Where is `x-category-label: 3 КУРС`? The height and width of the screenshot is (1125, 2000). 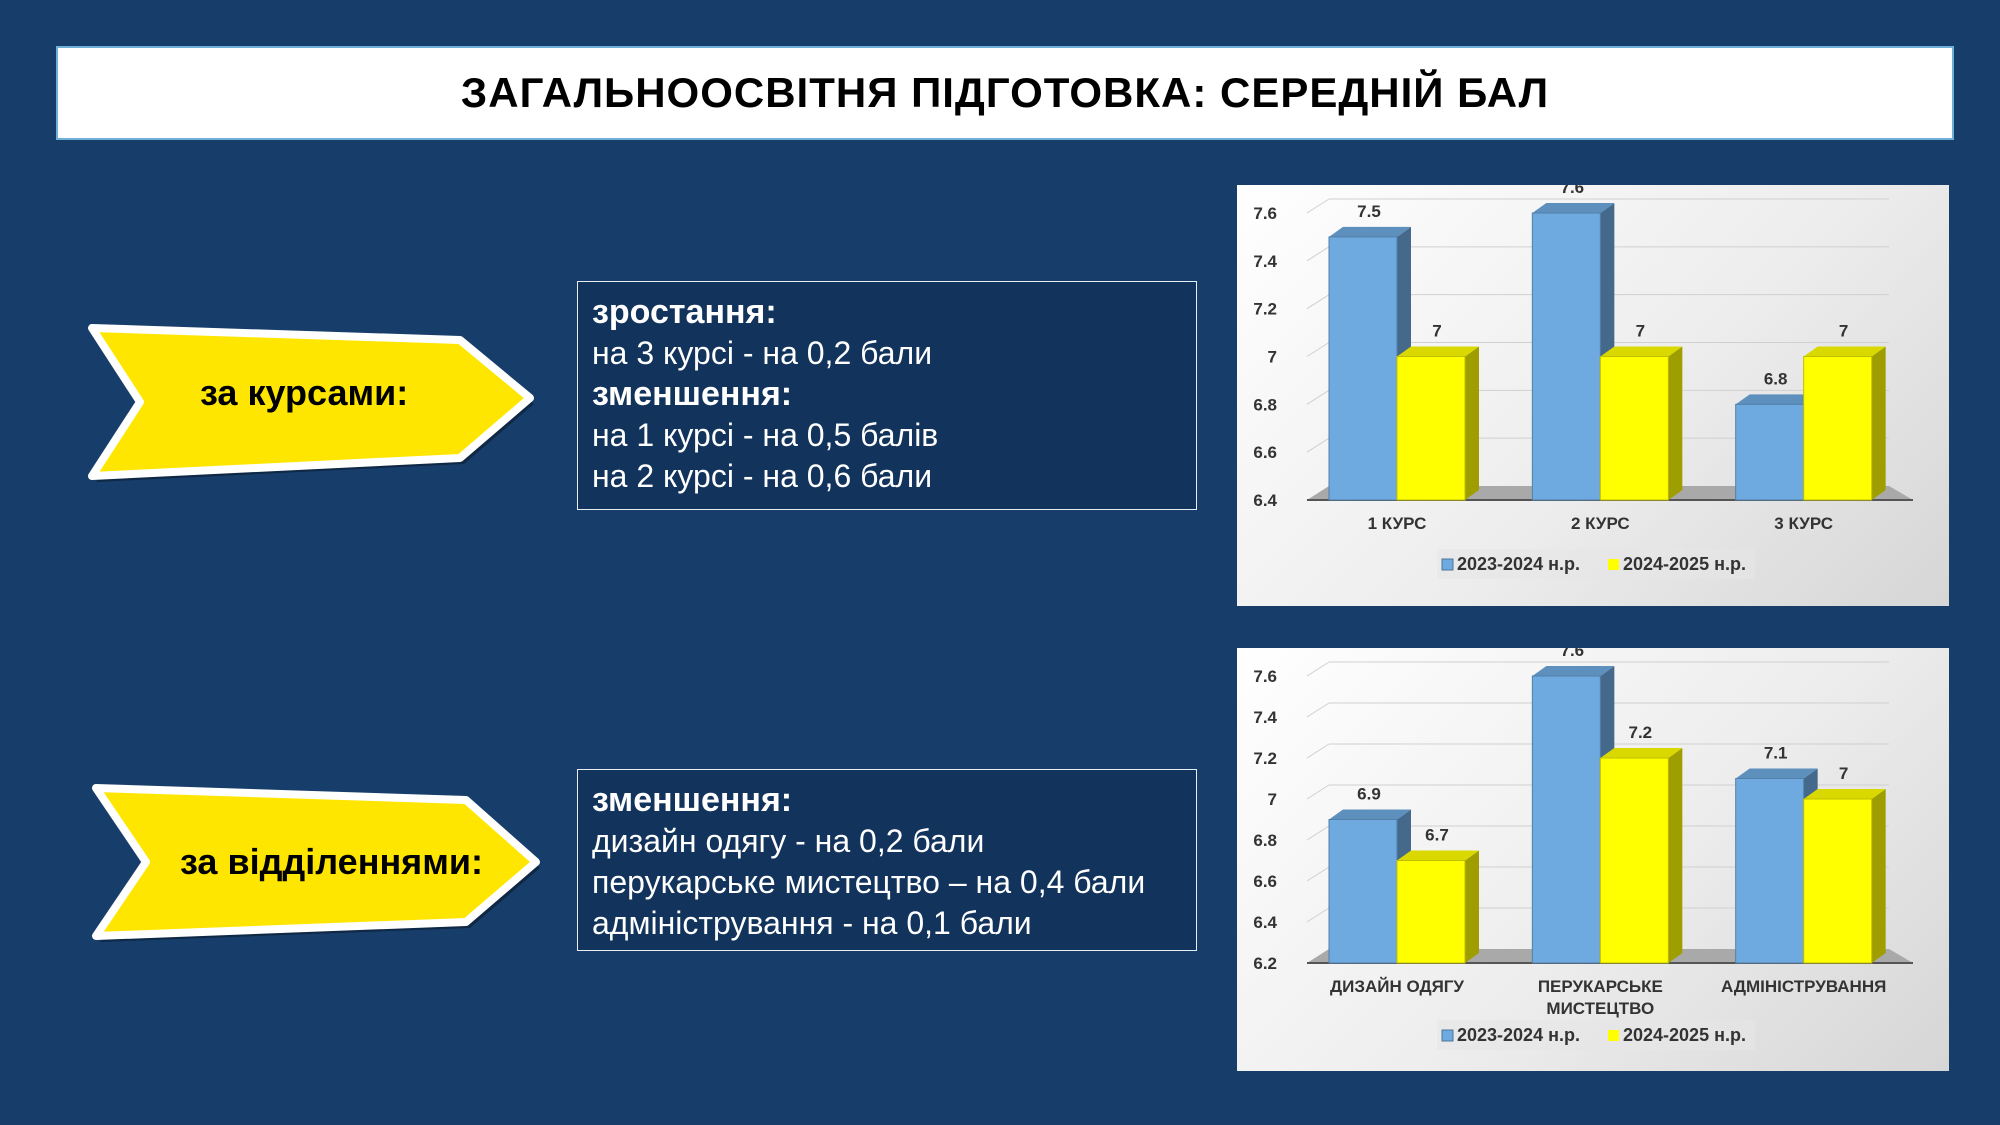 x-category-label: 3 КУРС is located at coordinates (1803, 523).